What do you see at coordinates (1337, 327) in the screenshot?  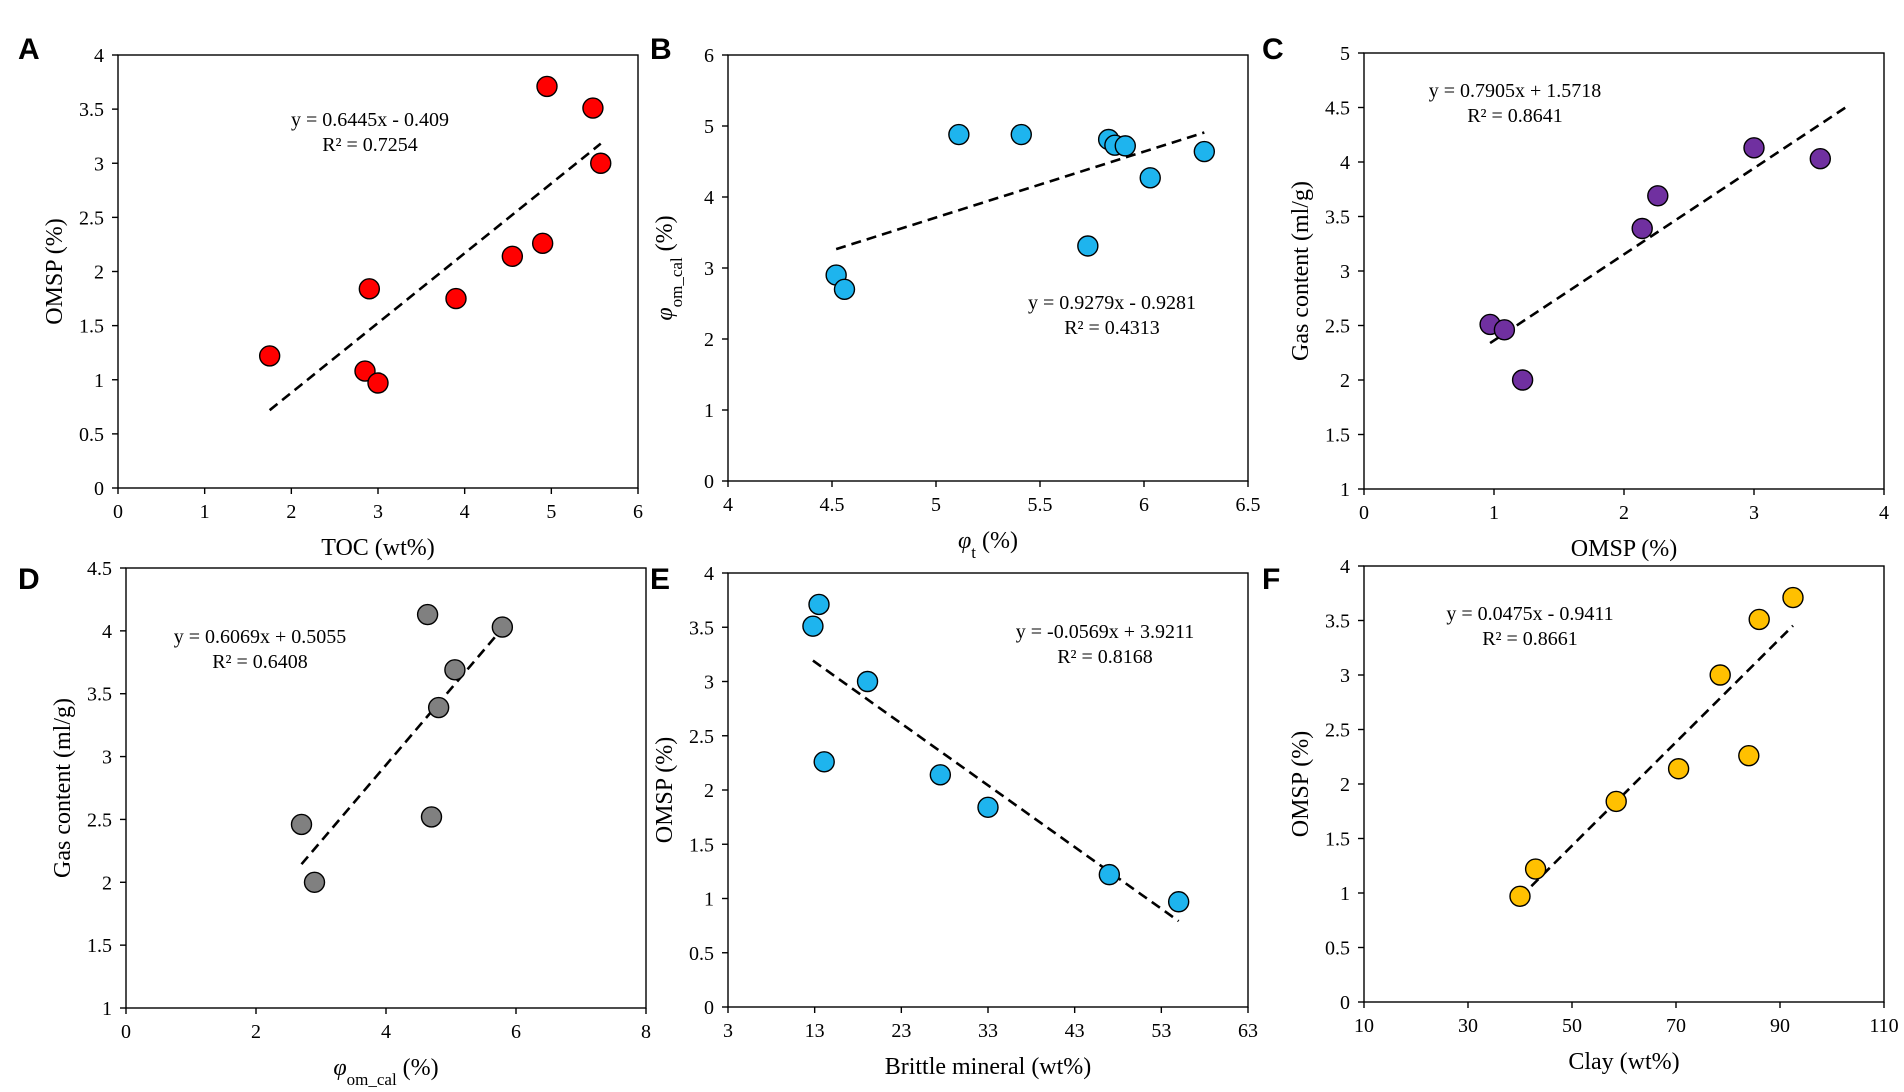 I see `y-tick-label: 2.5` at bounding box center [1337, 327].